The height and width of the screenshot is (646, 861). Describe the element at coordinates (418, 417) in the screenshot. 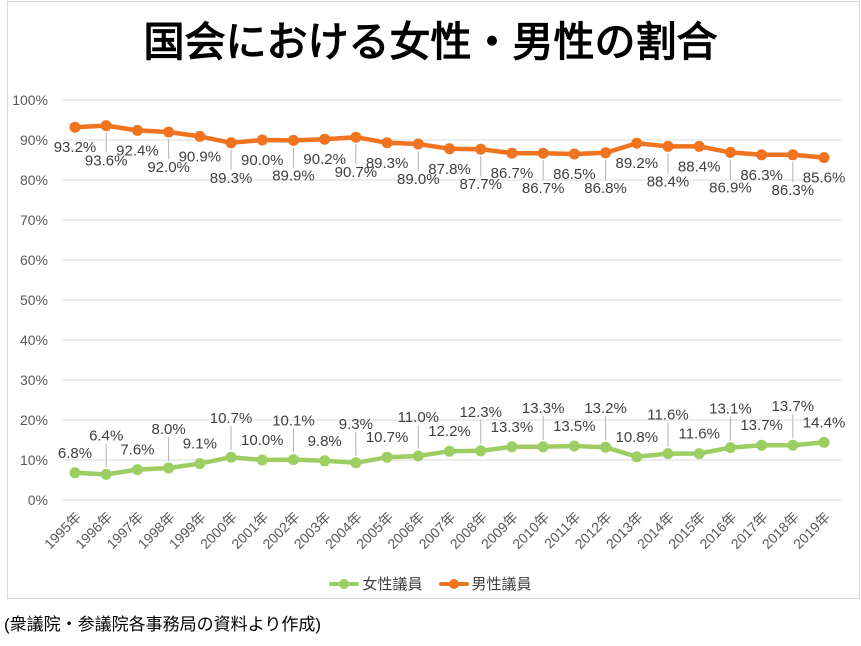

I see `data-label: 11.0%` at that location.